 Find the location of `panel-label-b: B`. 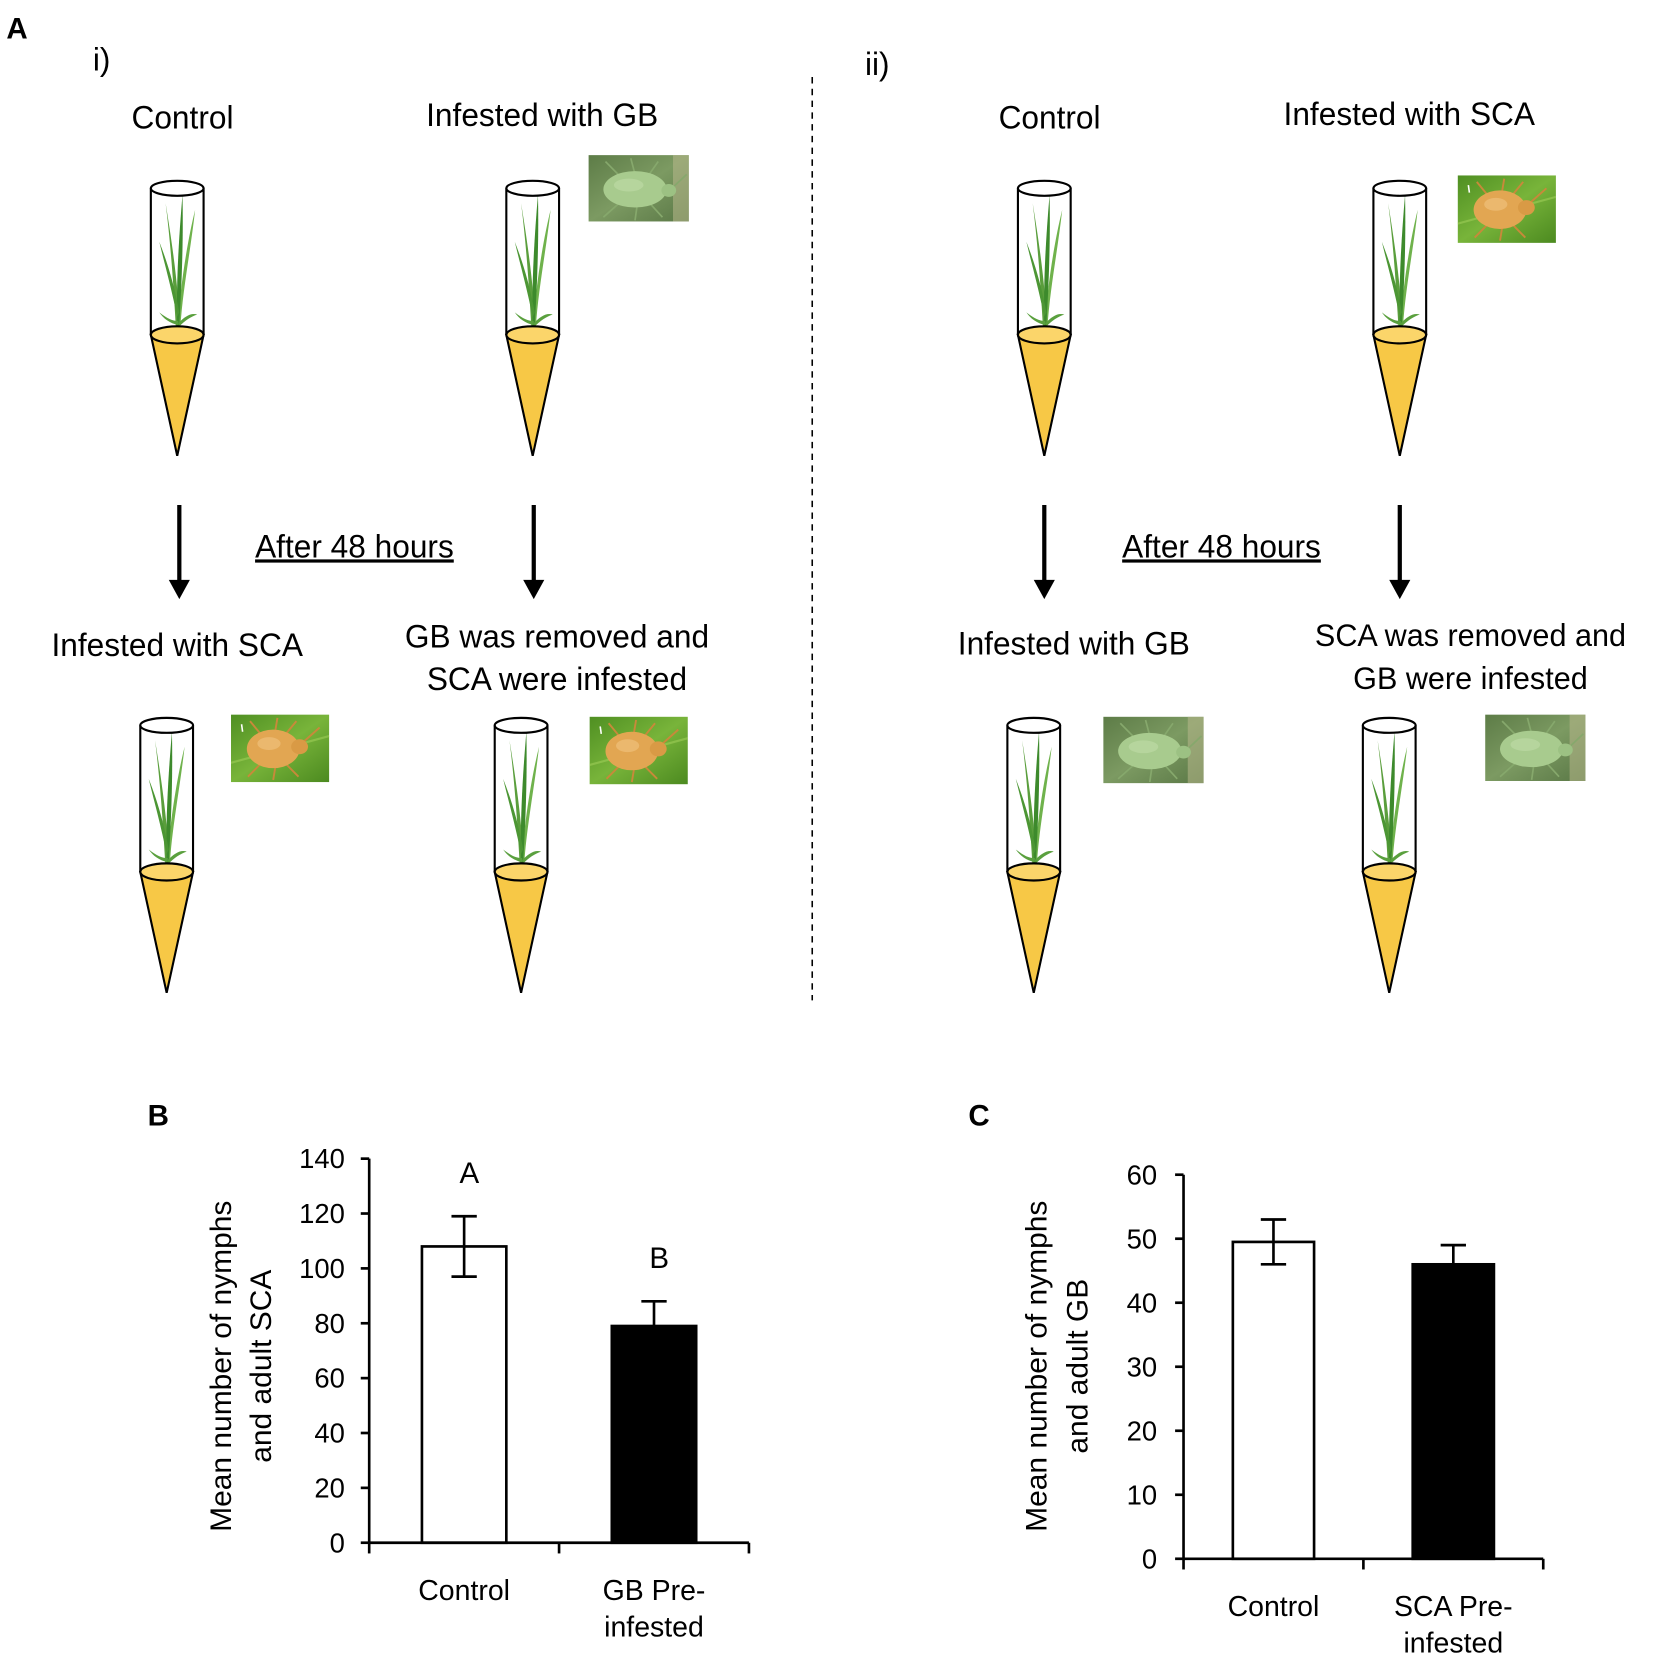

panel-label-b: B is located at coordinates (158, 1115).